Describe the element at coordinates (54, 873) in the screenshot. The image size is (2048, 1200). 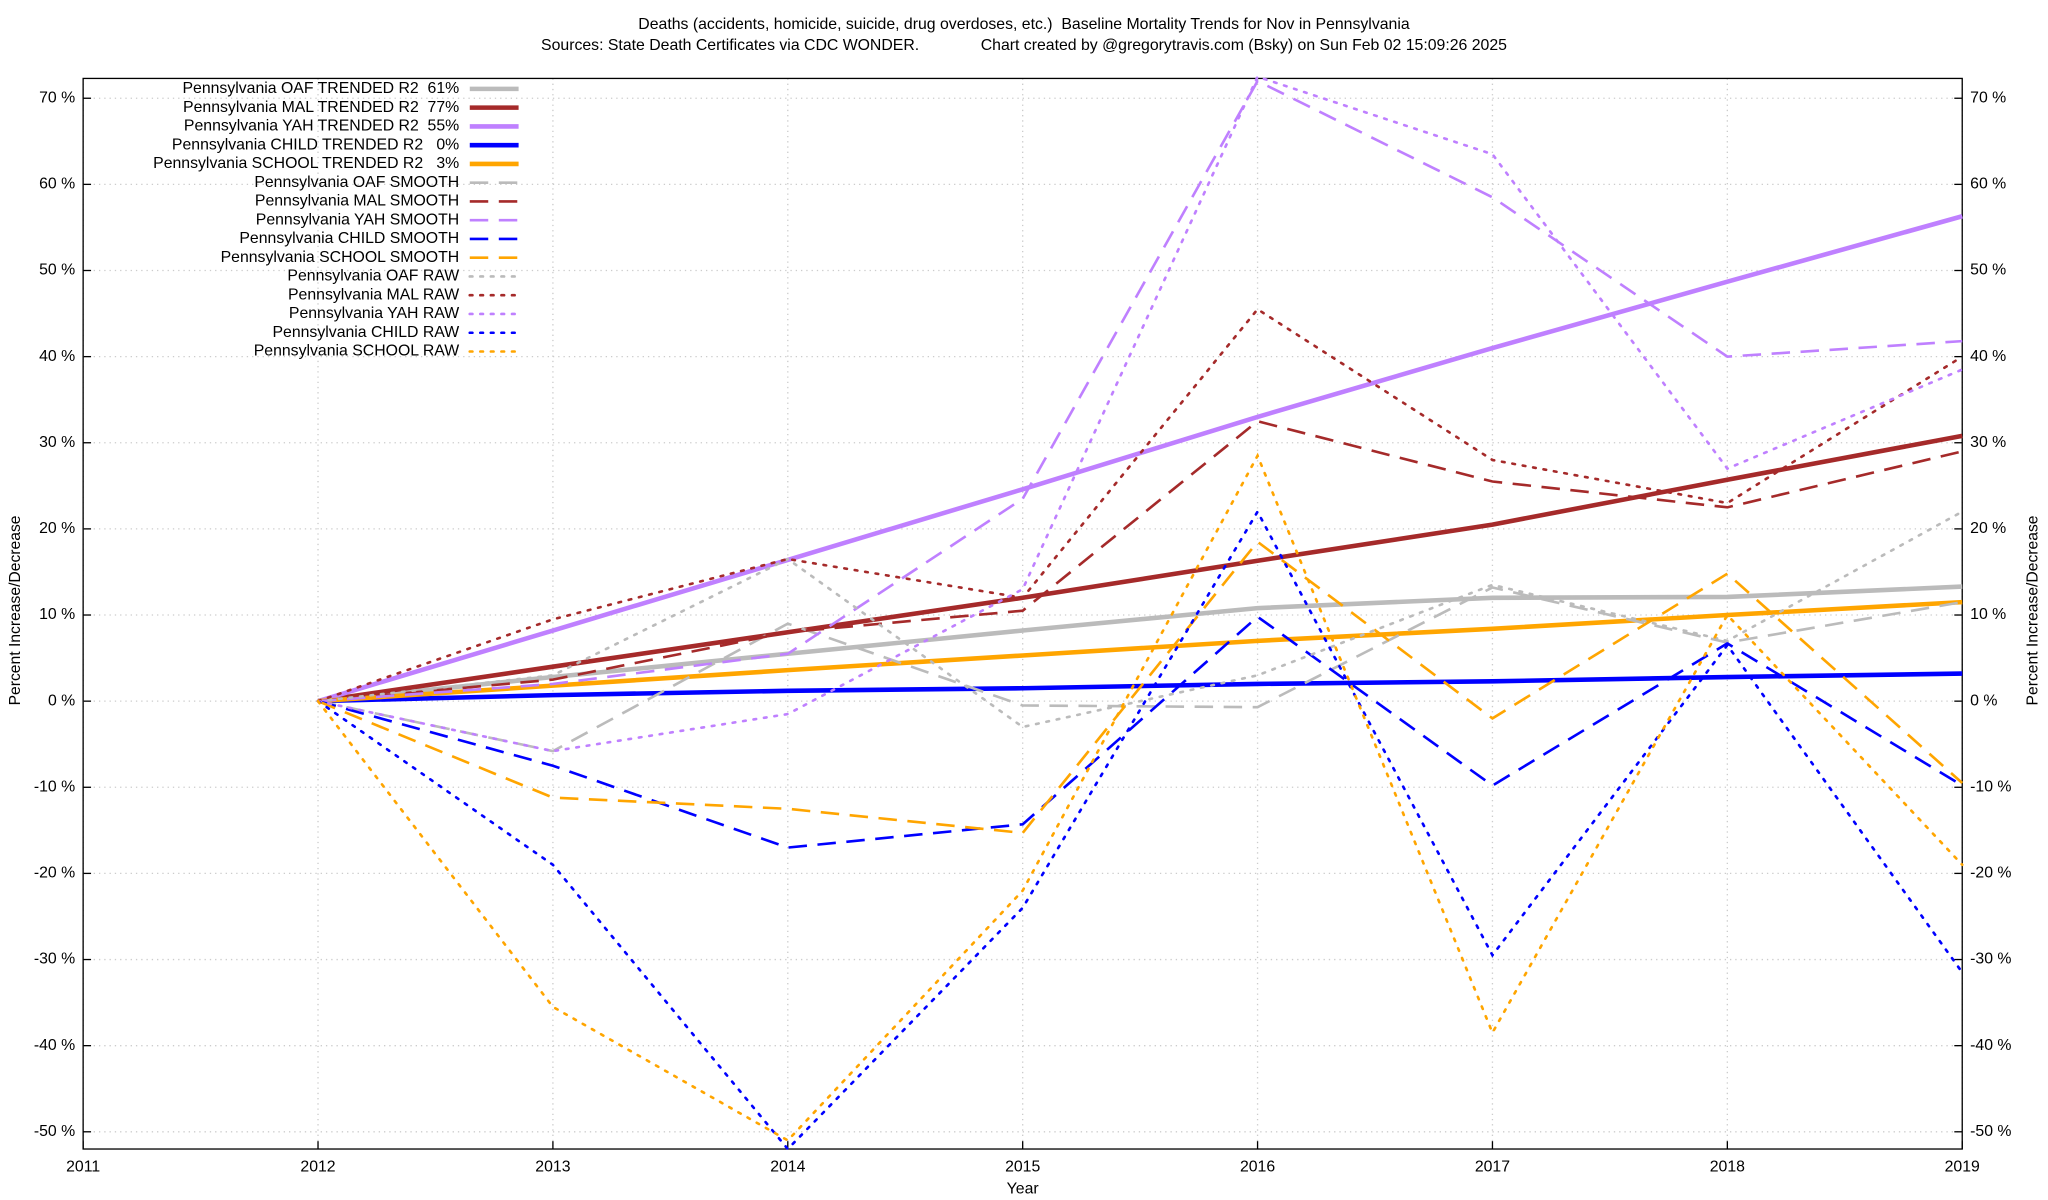
I see `y-tick-label: -20 %` at that location.